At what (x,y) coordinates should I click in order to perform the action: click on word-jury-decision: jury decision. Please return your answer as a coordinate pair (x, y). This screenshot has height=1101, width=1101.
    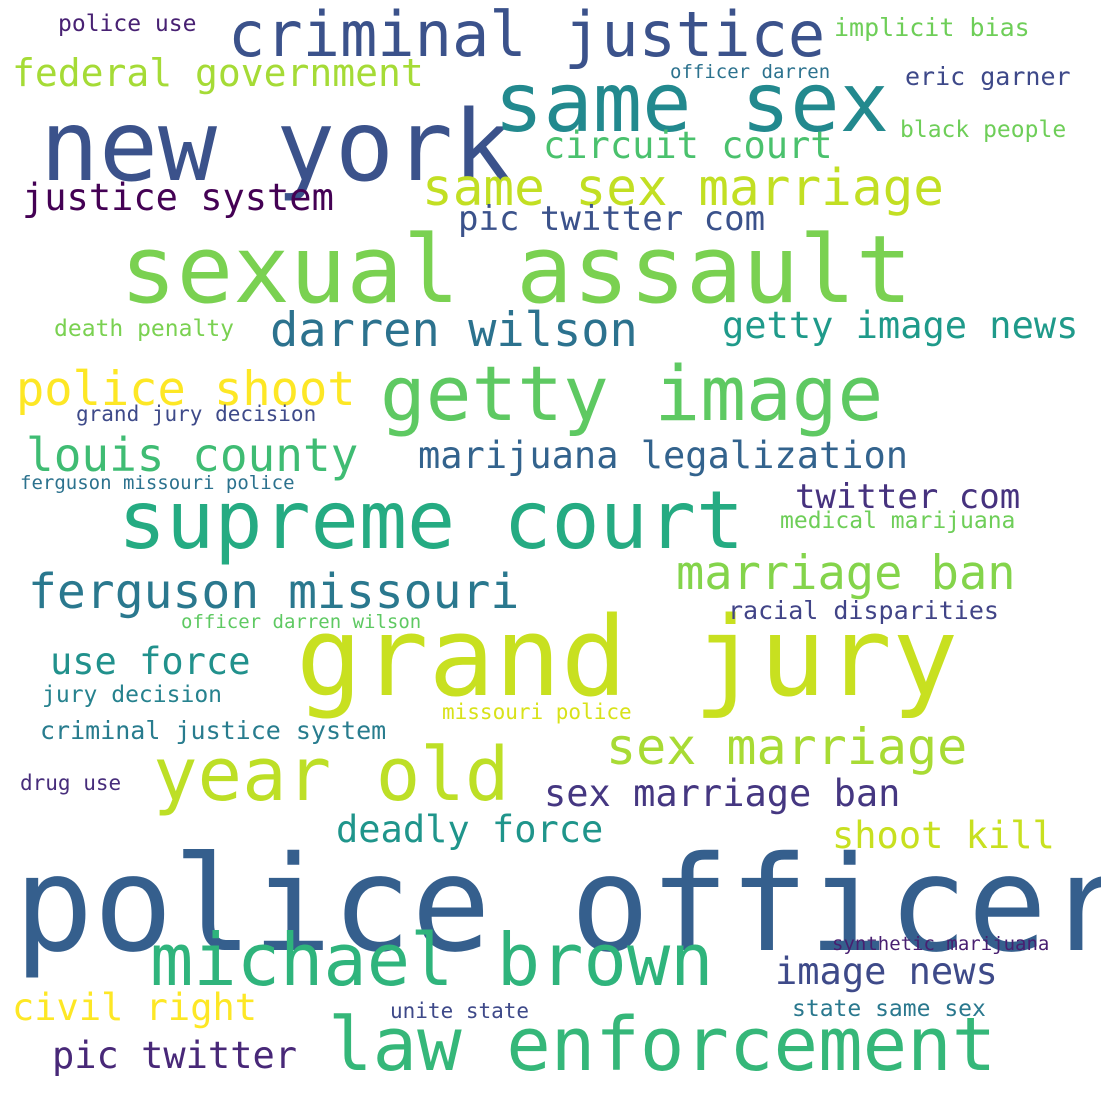
    Looking at the image, I should click on (132, 695).